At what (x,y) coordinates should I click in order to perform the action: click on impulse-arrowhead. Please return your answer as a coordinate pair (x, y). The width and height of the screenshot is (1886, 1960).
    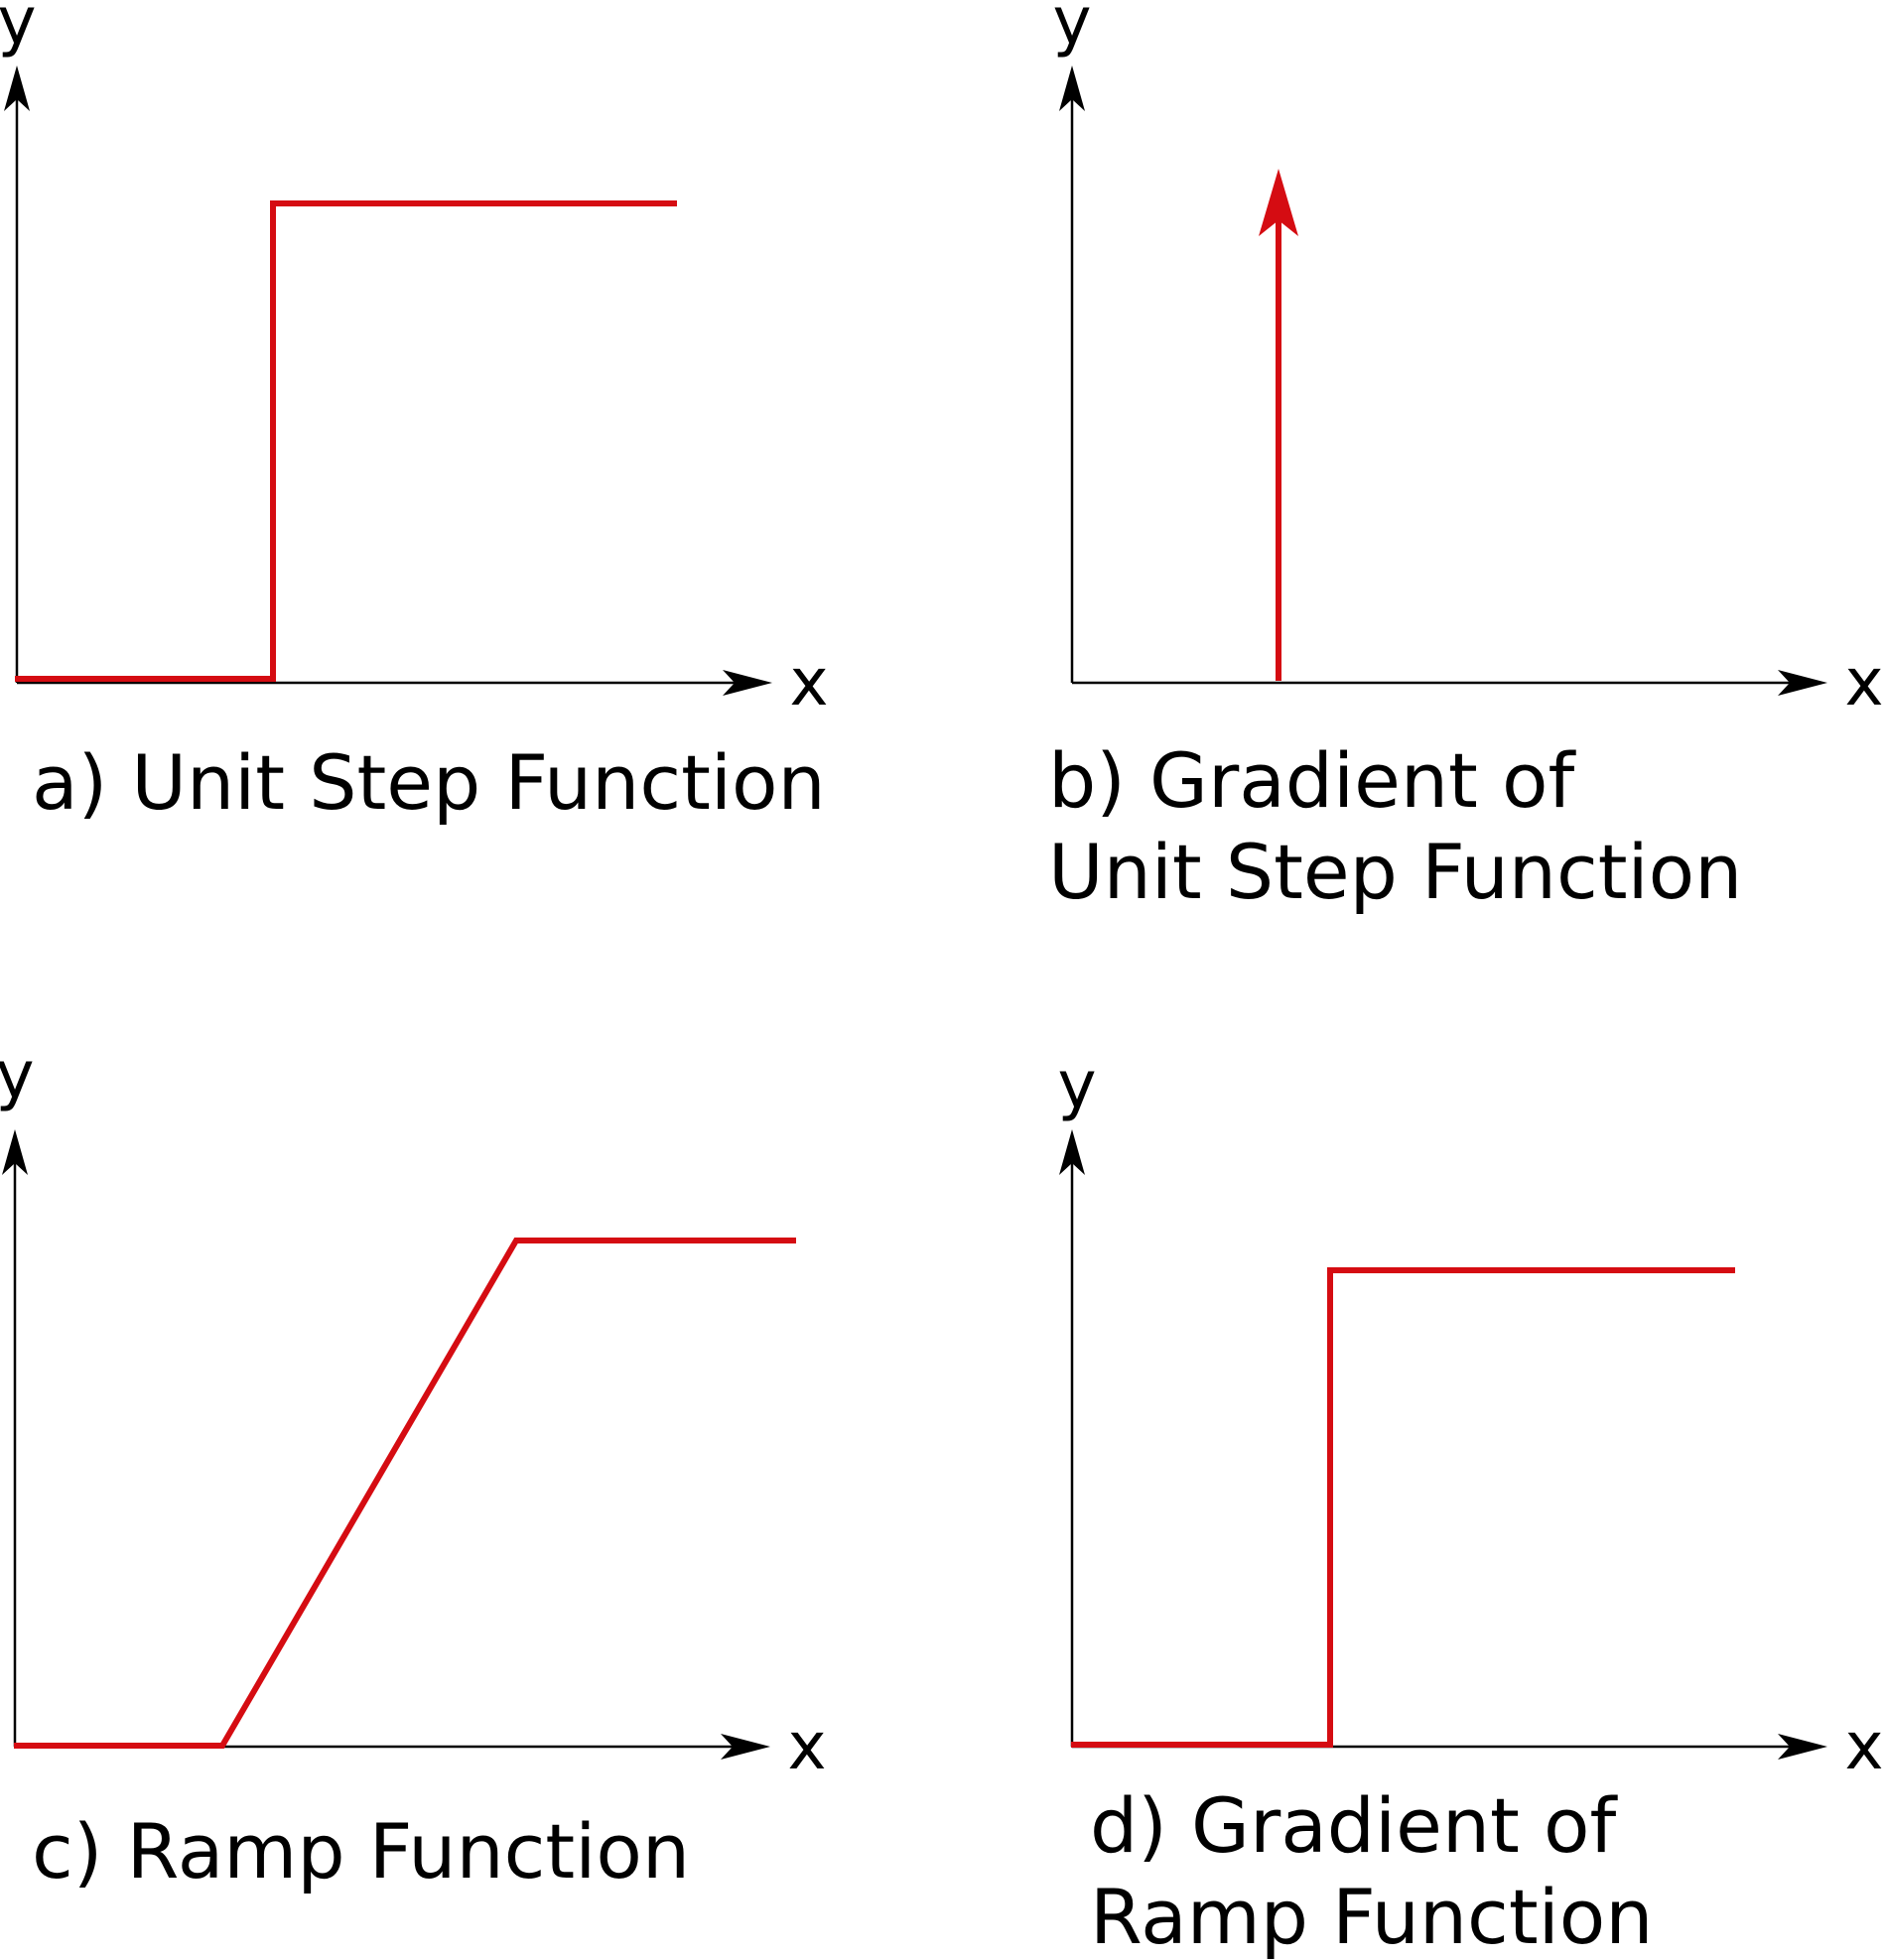
    Looking at the image, I should click on (1278, 202).